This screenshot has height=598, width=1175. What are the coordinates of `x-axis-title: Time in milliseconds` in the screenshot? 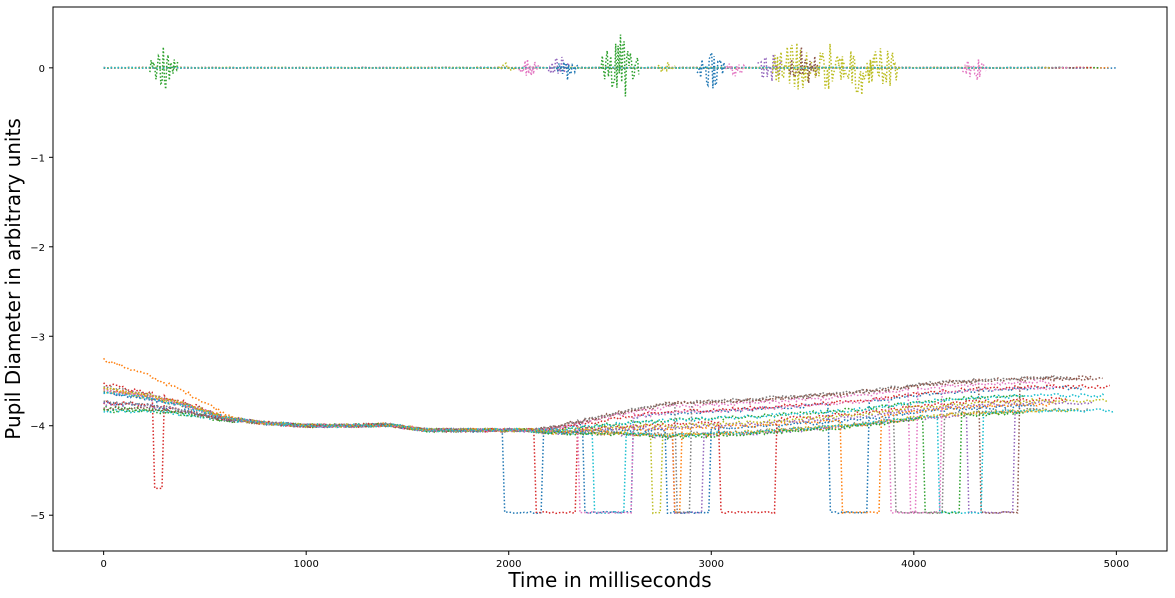 It's located at (609, 580).